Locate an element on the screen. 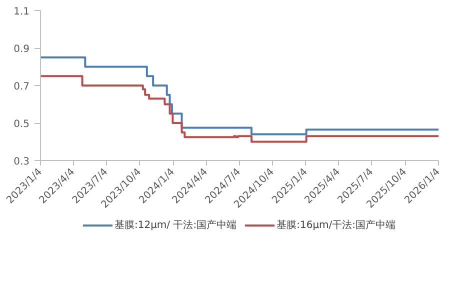  y-tick-label: 0.5 is located at coordinates (22, 124).